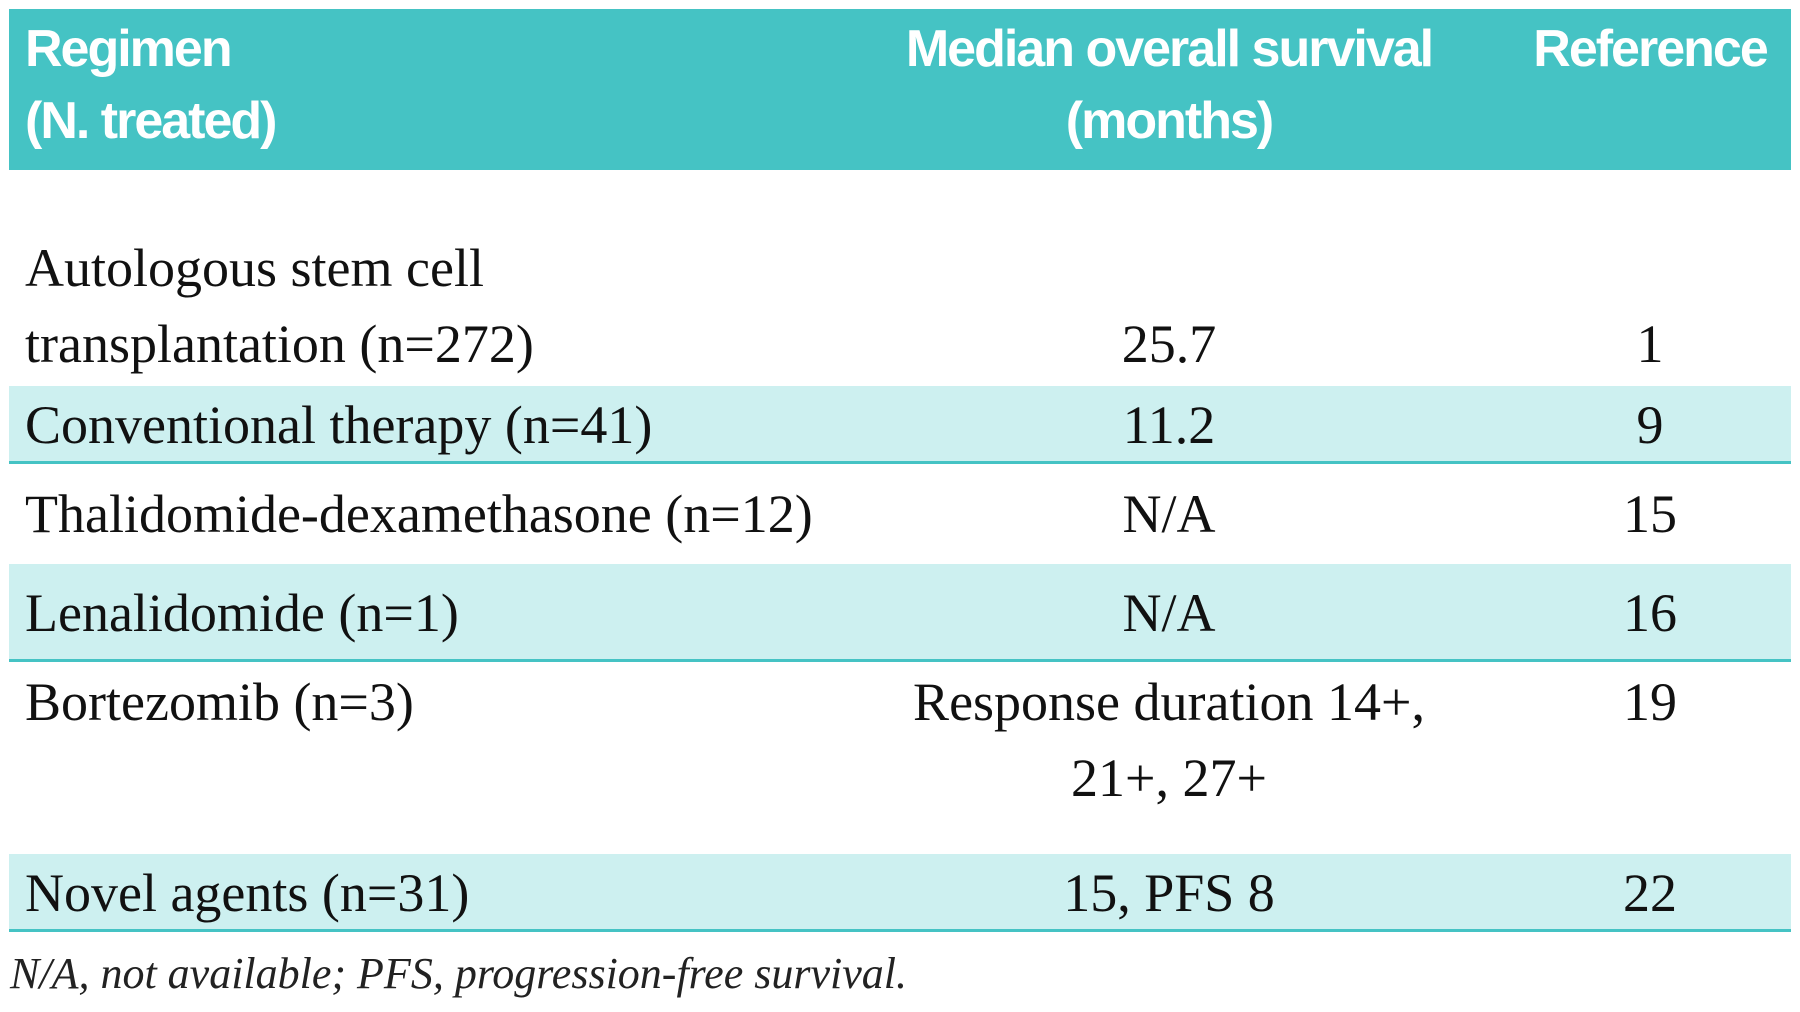  What do you see at coordinates (129, 49) in the screenshot?
I see `header-line: Regimen` at bounding box center [129, 49].